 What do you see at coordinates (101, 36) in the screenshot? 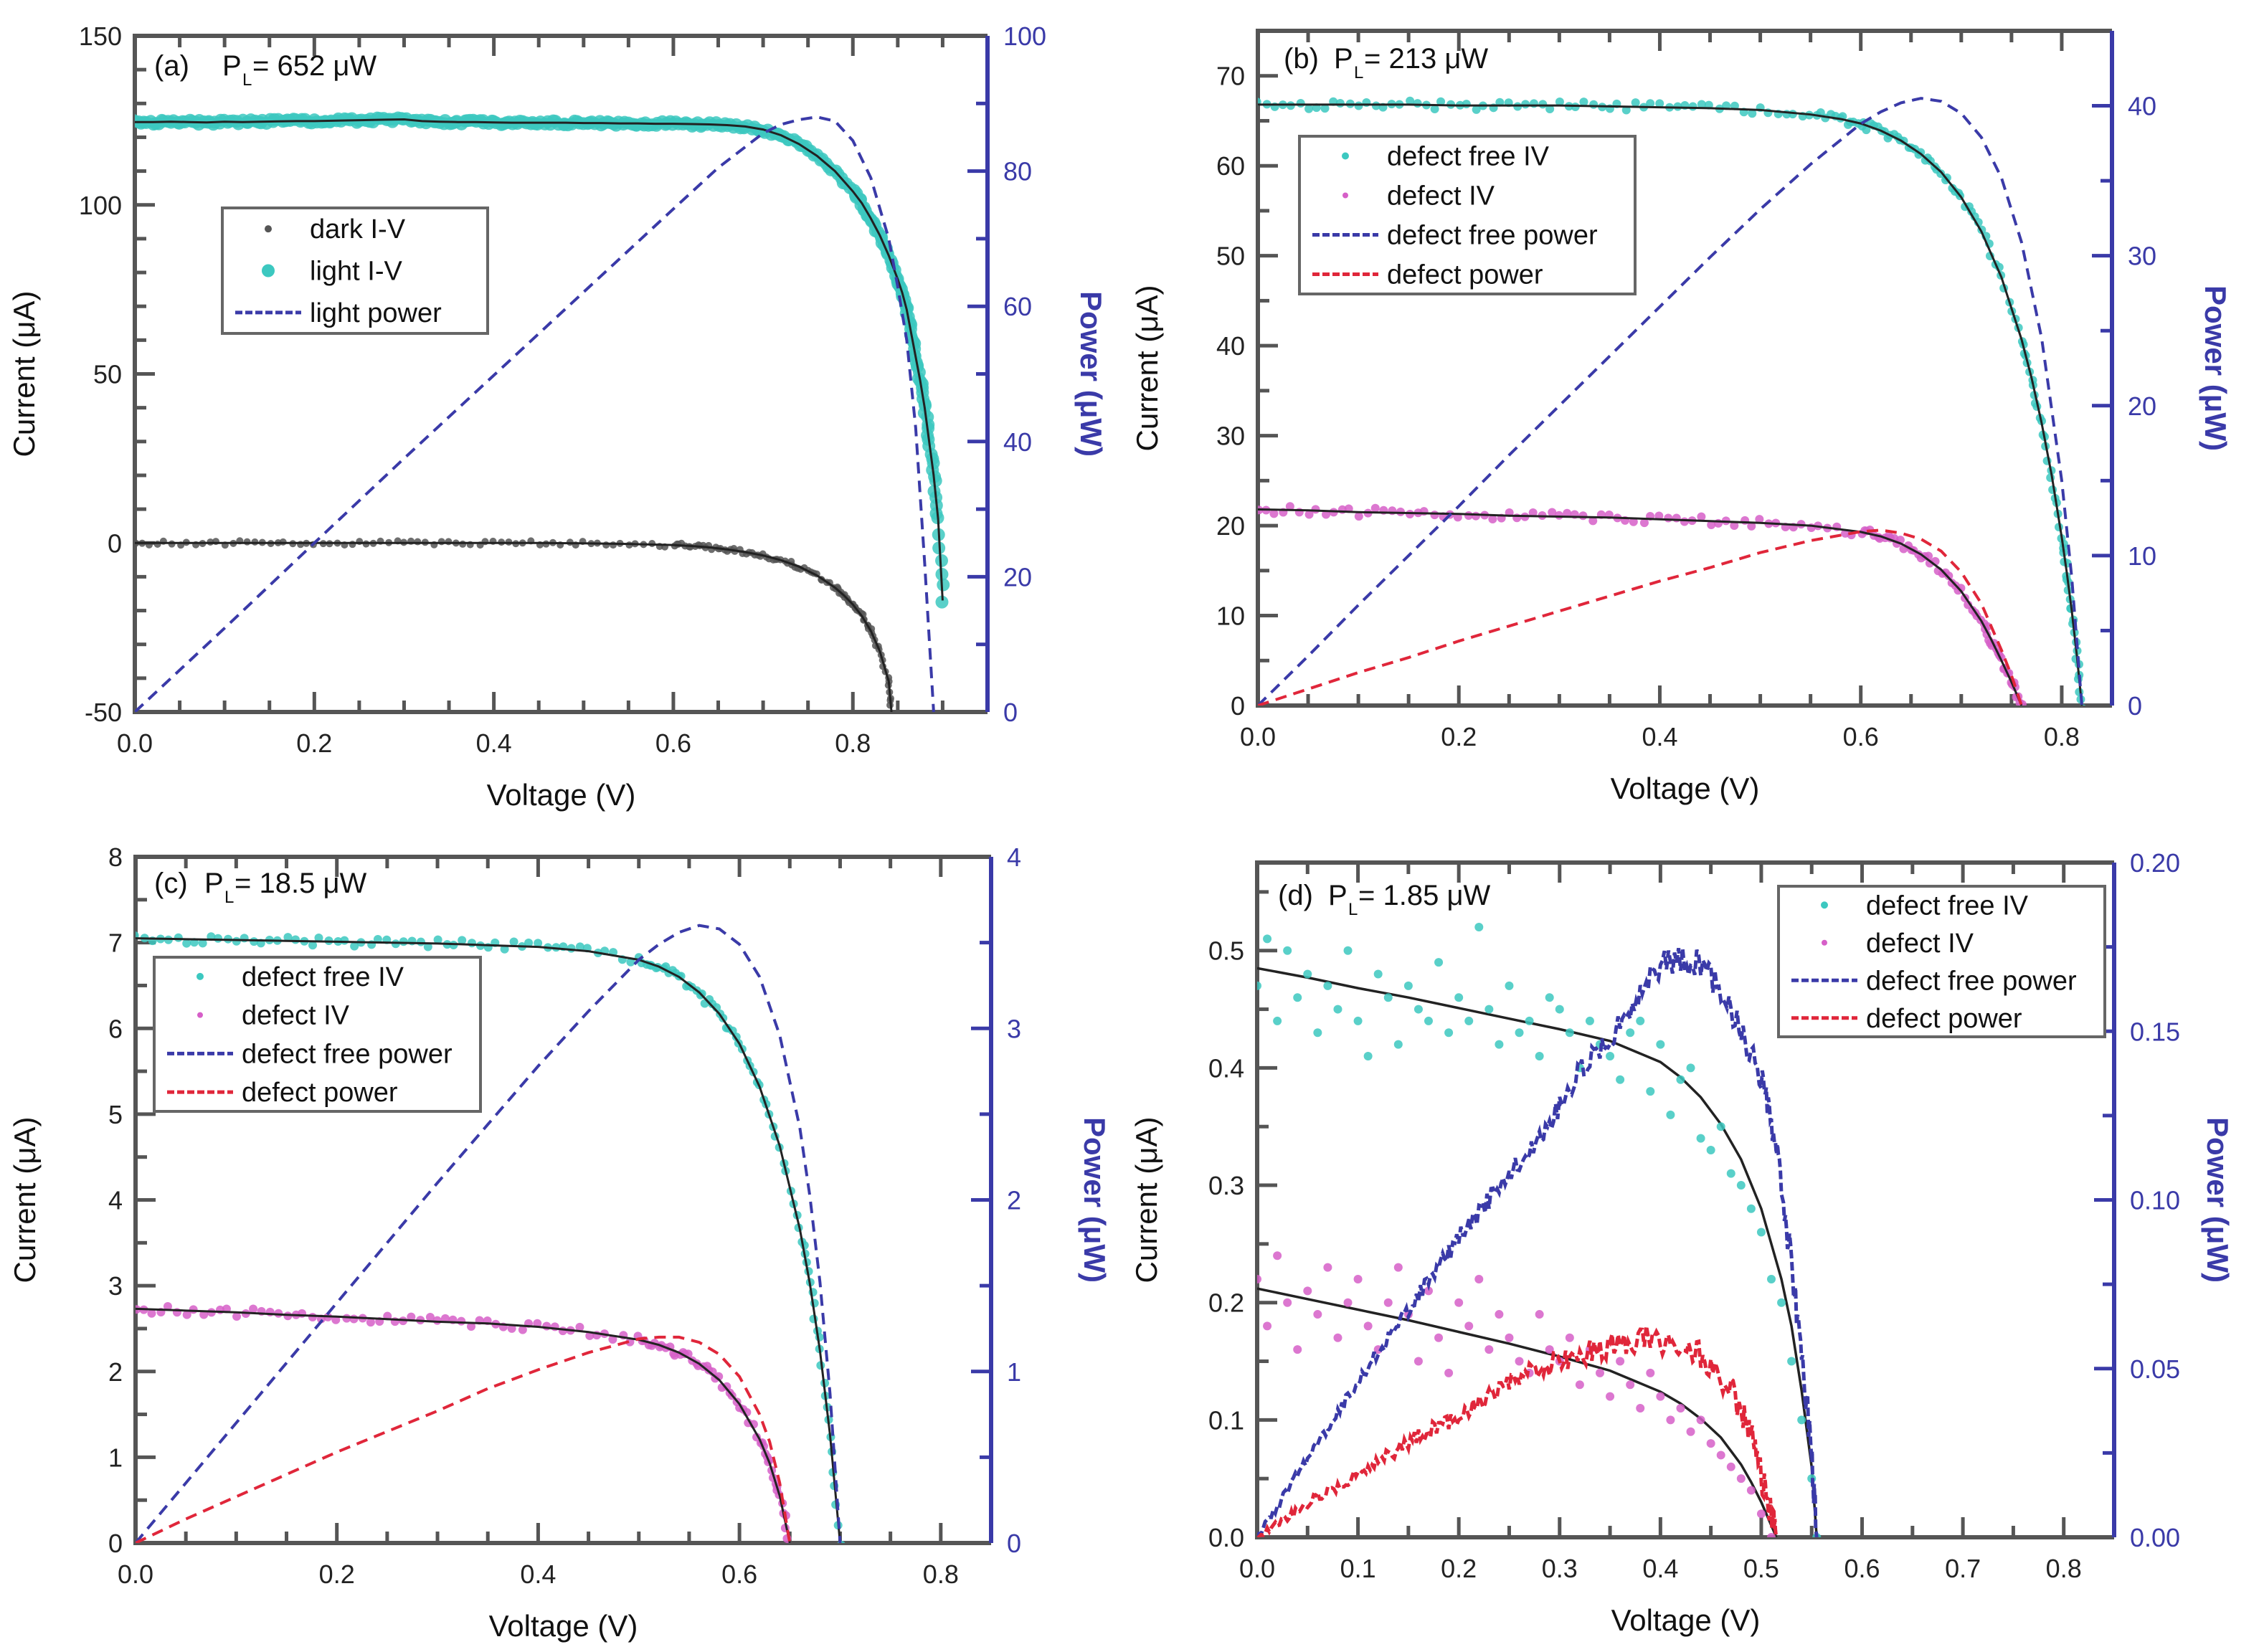
I see `y-tick-label: 150` at bounding box center [101, 36].